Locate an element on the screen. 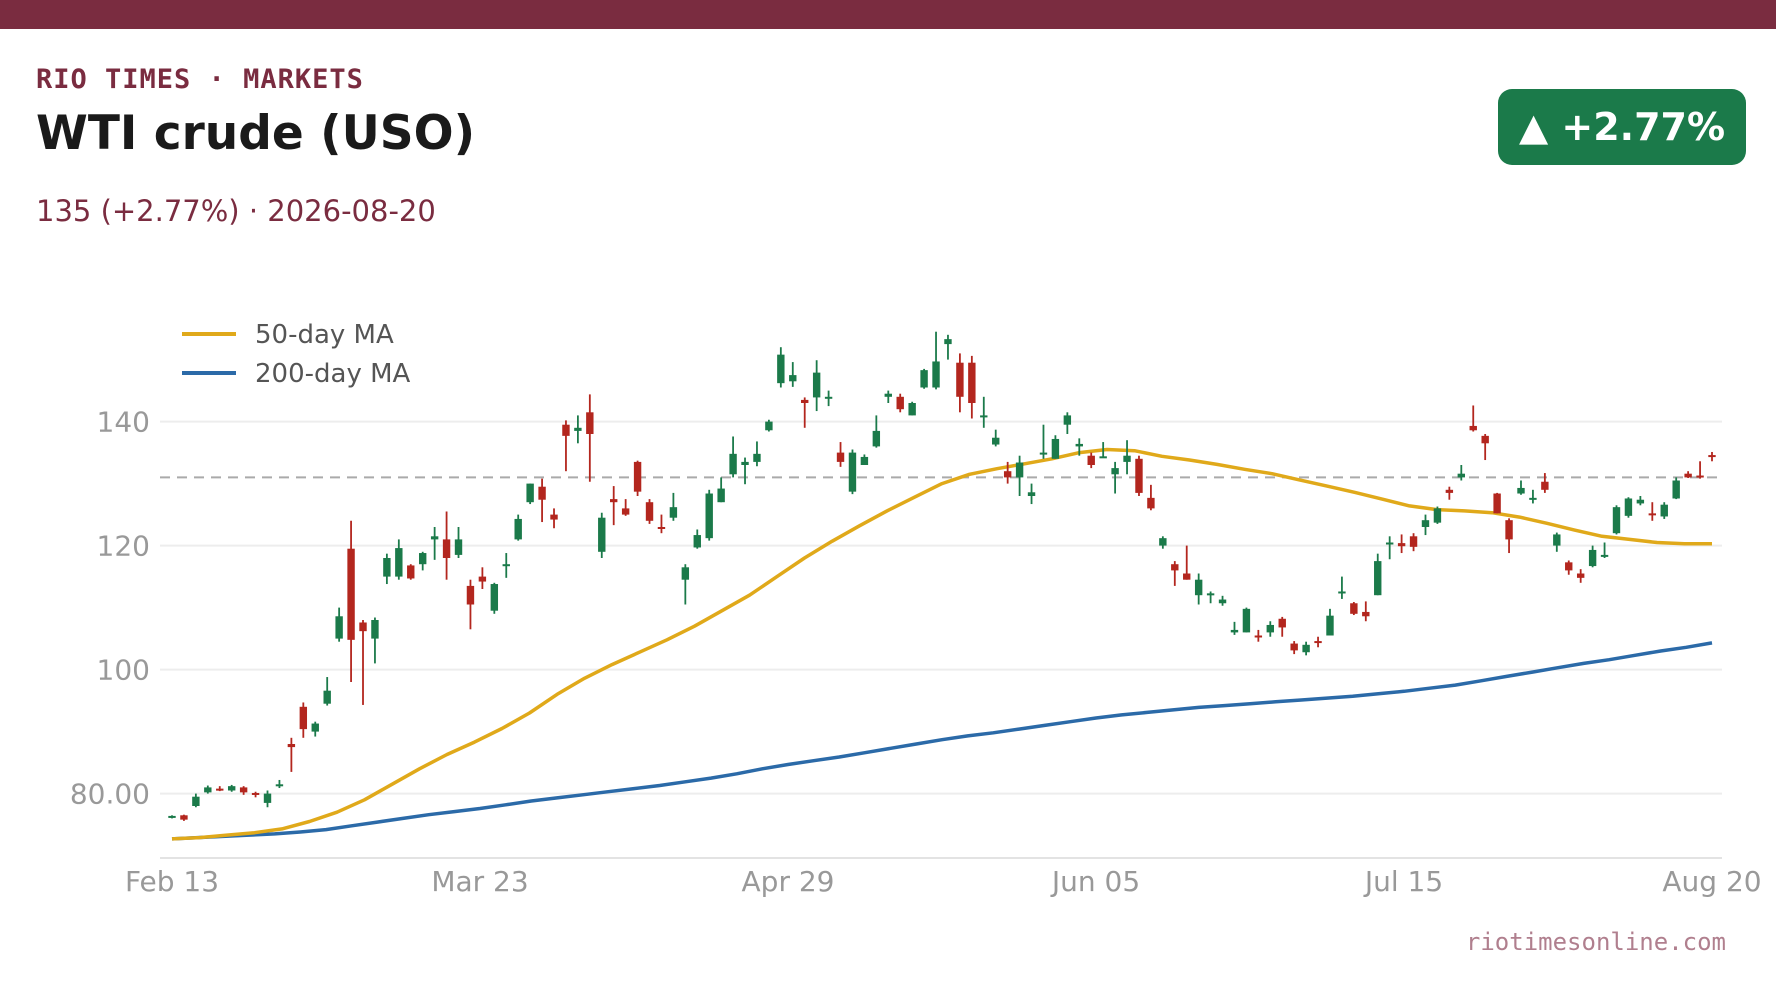 This screenshot has height=999, width=1776. source-footer: riotimesonline.com is located at coordinates (1595, 942).